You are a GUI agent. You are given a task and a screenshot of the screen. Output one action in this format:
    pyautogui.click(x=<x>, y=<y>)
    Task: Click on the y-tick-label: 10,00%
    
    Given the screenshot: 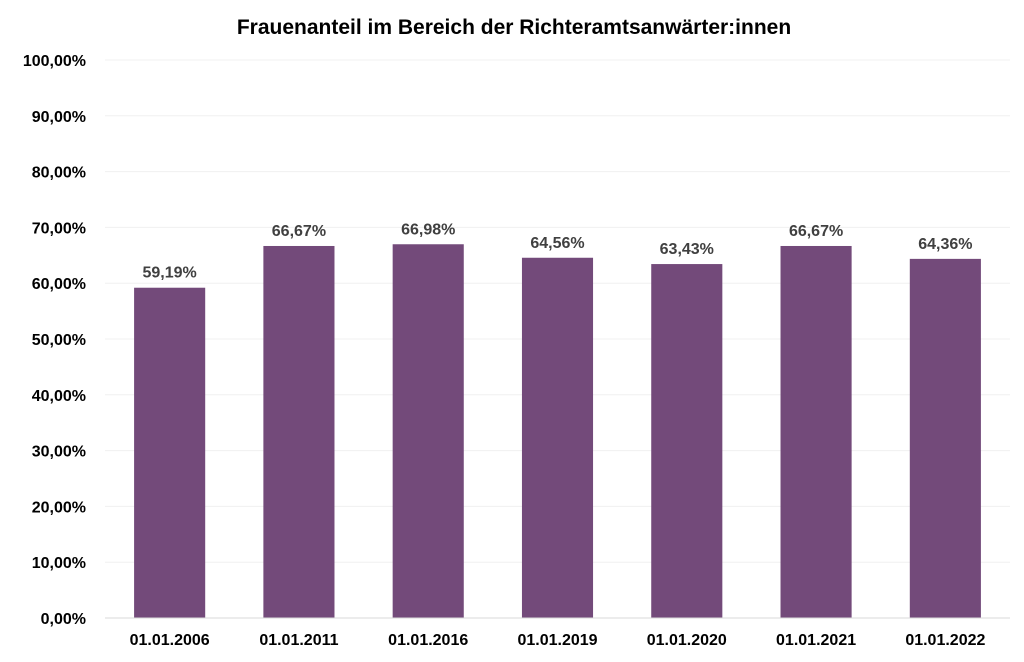 What is the action you would take?
    pyautogui.click(x=59, y=563)
    